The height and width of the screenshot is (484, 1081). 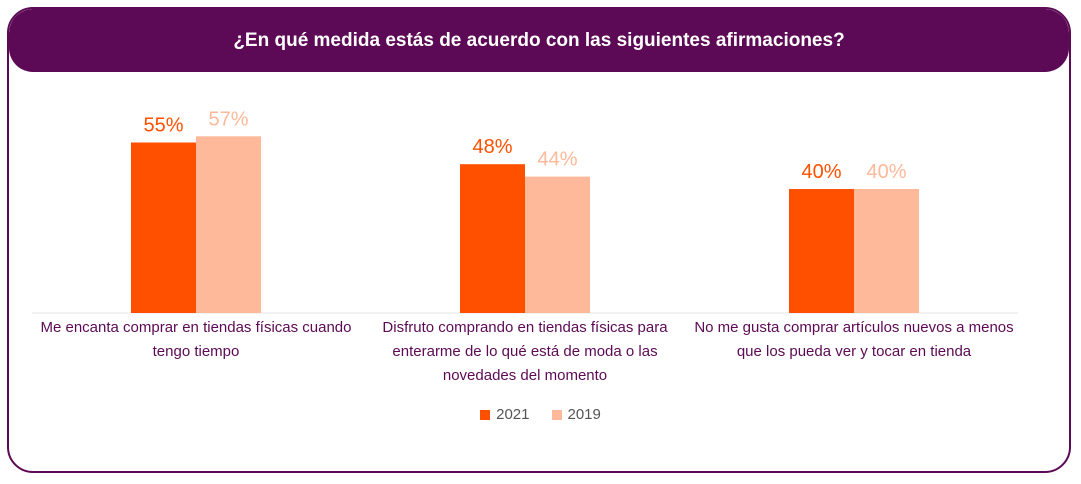 I want to click on data-label-2019-cat2: 44%, so click(x=557, y=160).